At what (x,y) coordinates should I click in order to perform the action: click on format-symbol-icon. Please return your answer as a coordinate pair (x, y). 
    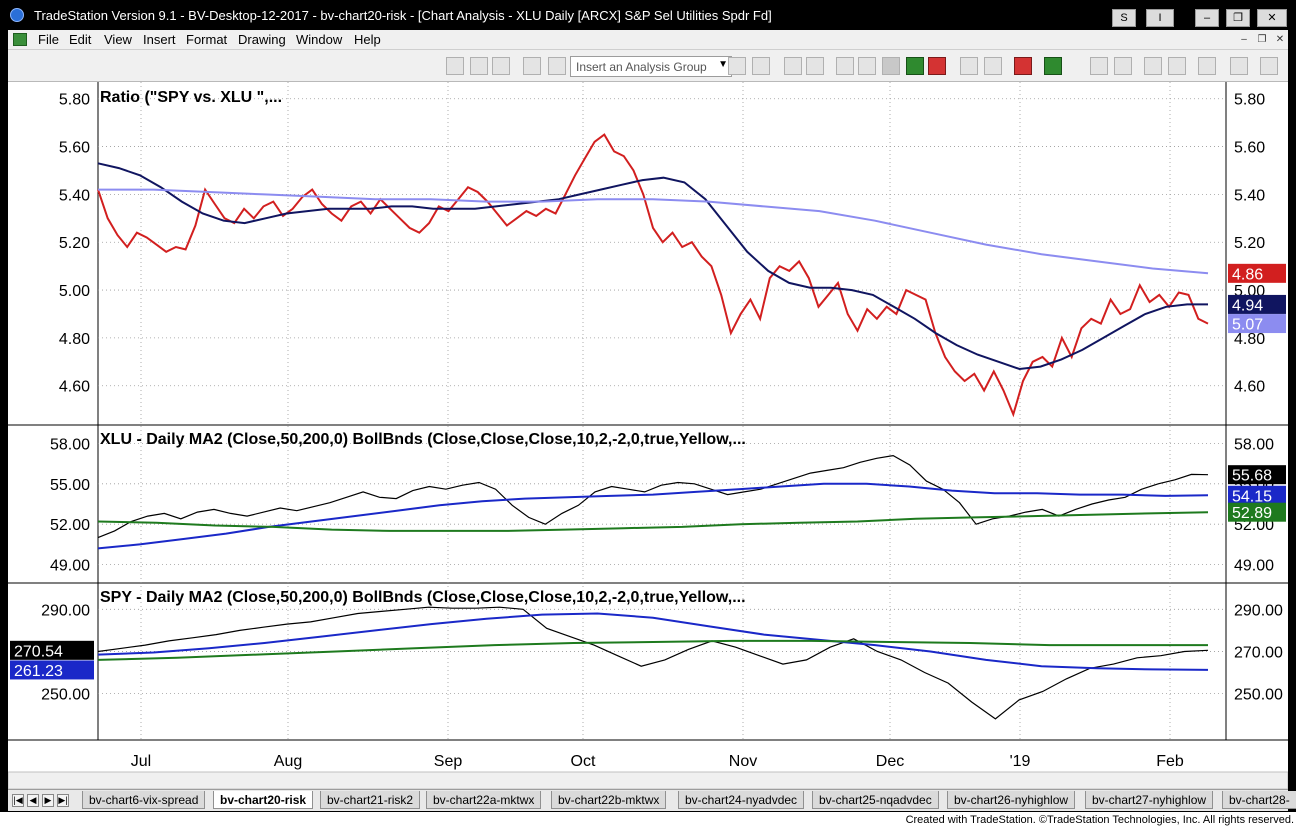
    Looking at the image, I should click on (479, 66).